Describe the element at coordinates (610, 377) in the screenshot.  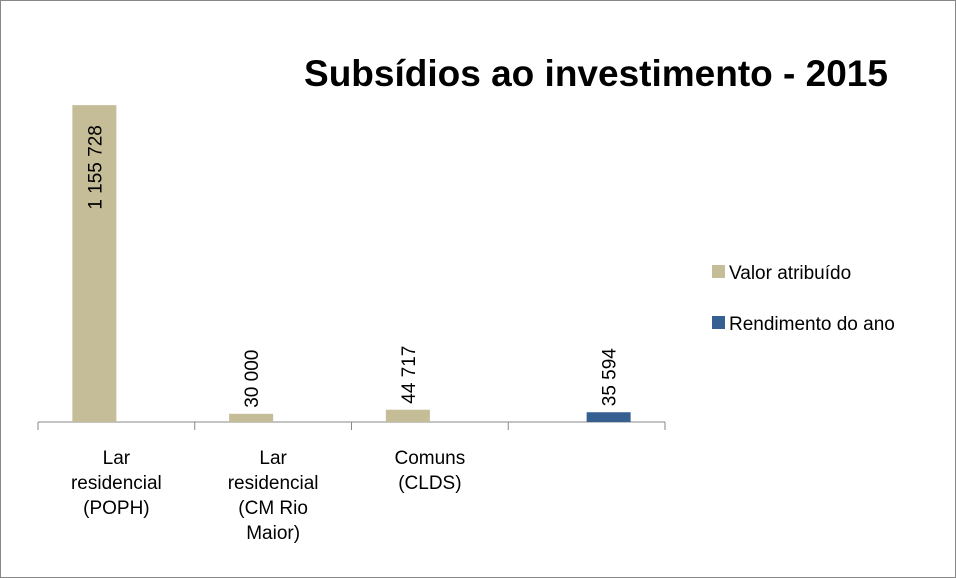
I see `value-label: 35 594` at that location.